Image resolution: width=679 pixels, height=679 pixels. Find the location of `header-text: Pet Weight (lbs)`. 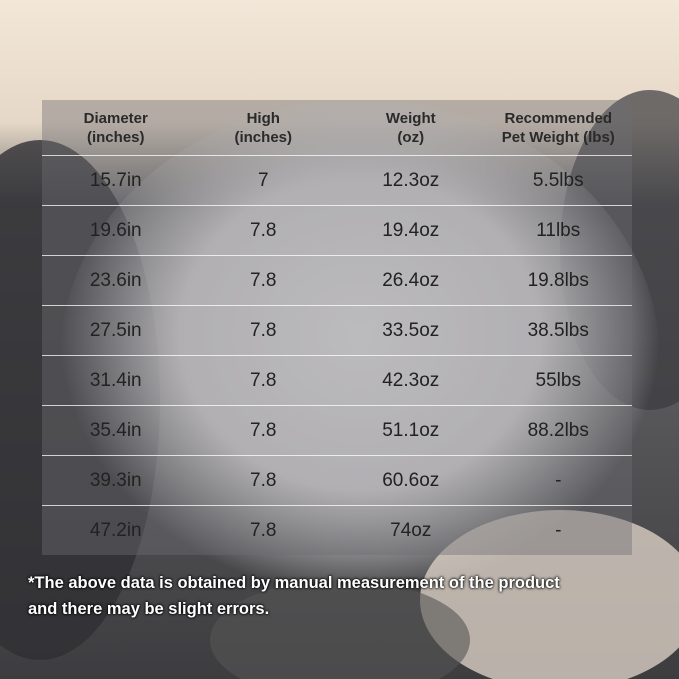

header-text: Pet Weight (lbs) is located at coordinates (558, 137).